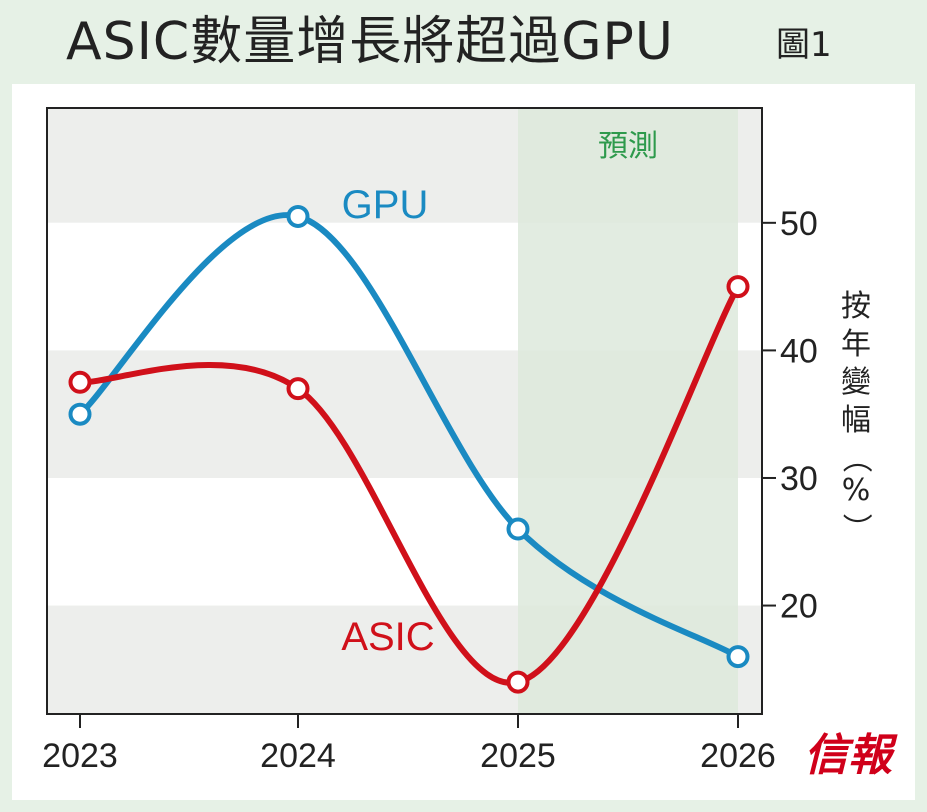 This screenshot has height=812, width=927. I want to click on brand-logo: 信報, so click(851, 755).